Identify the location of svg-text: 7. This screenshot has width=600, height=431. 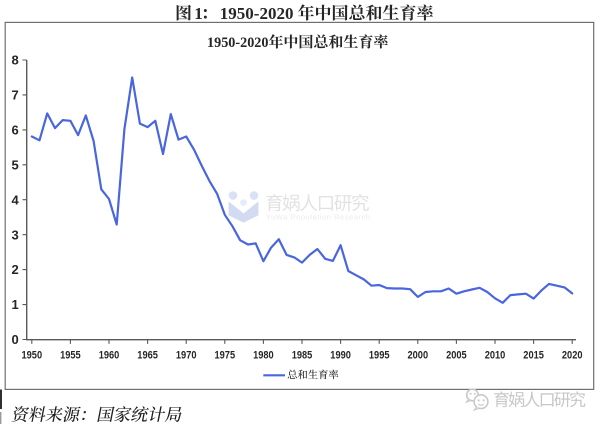
(14, 95).